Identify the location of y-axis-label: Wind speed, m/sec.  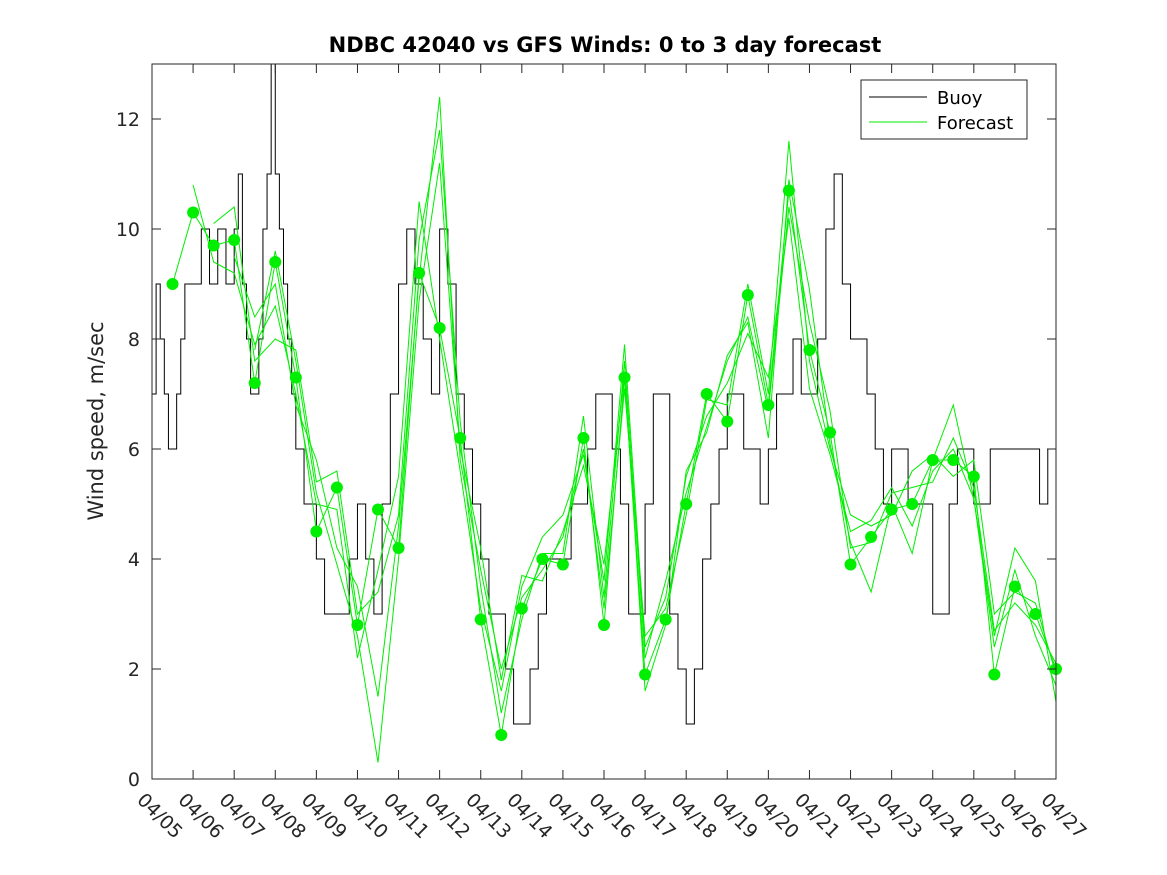
(96, 420).